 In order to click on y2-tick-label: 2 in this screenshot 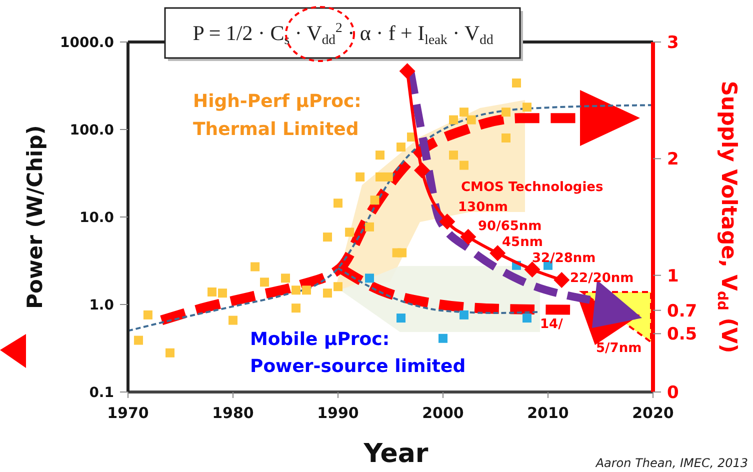, I will do `click(673, 160)`.